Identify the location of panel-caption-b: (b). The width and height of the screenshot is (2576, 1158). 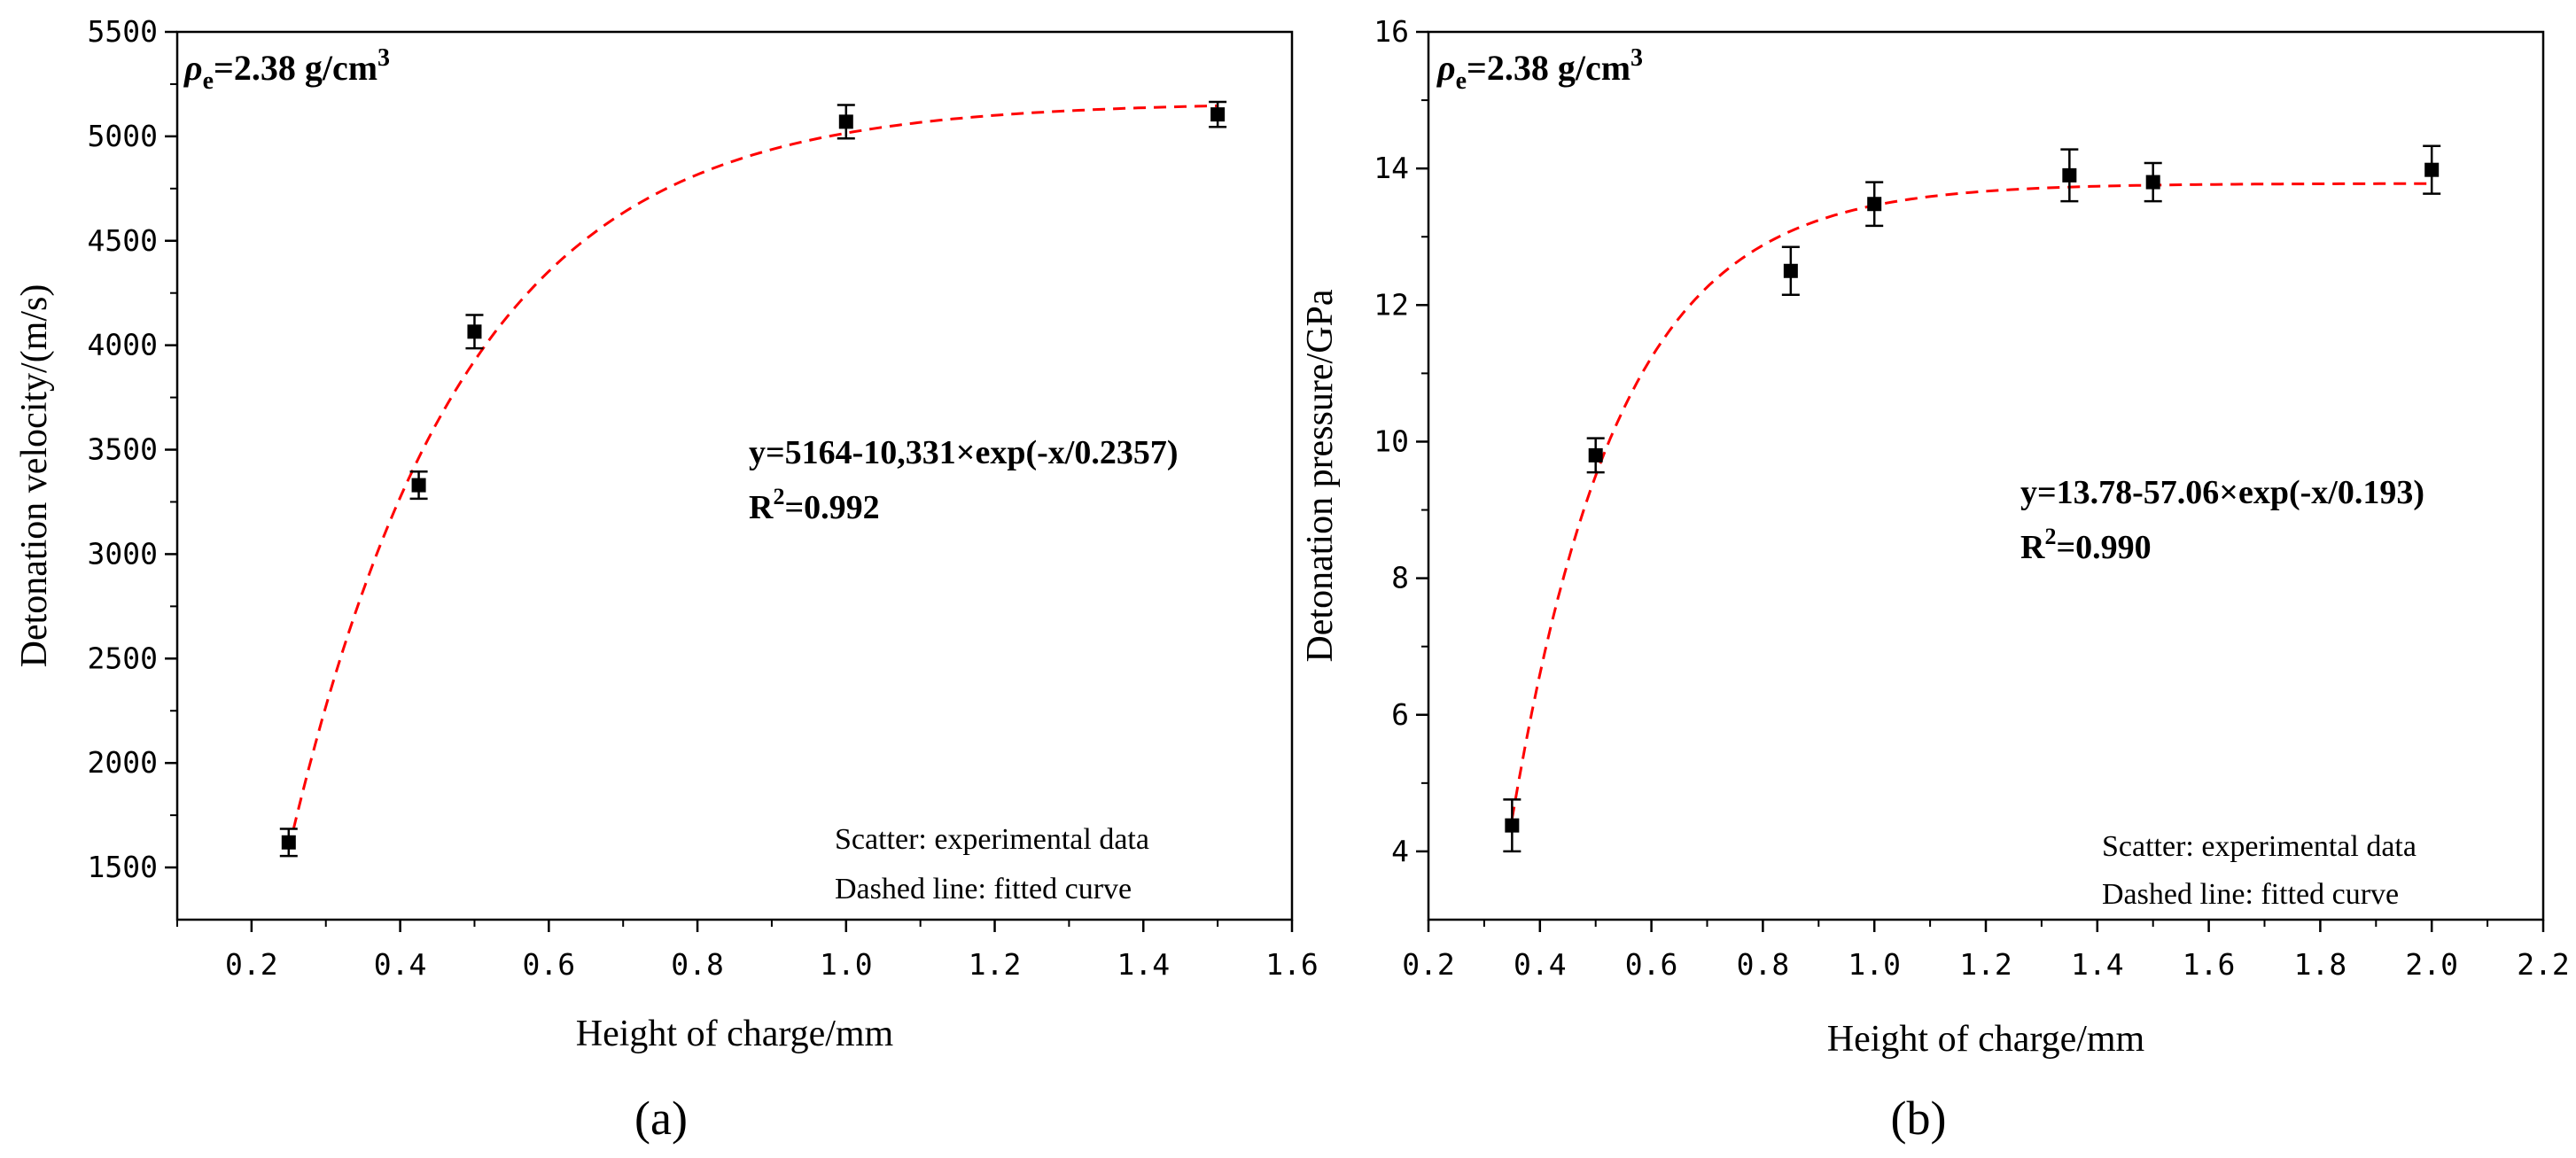
(1919, 1118).